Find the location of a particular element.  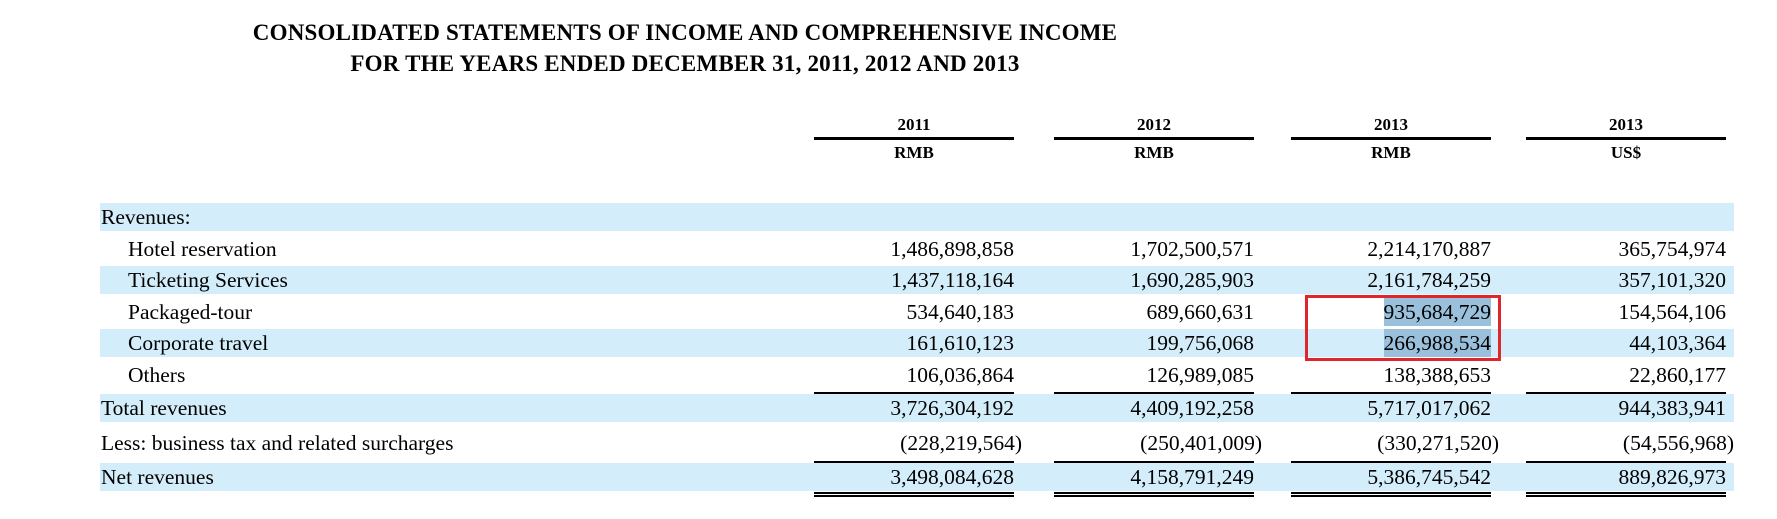

cell-2013-rmb-selected: 266,988,534 is located at coordinates (1391, 343).